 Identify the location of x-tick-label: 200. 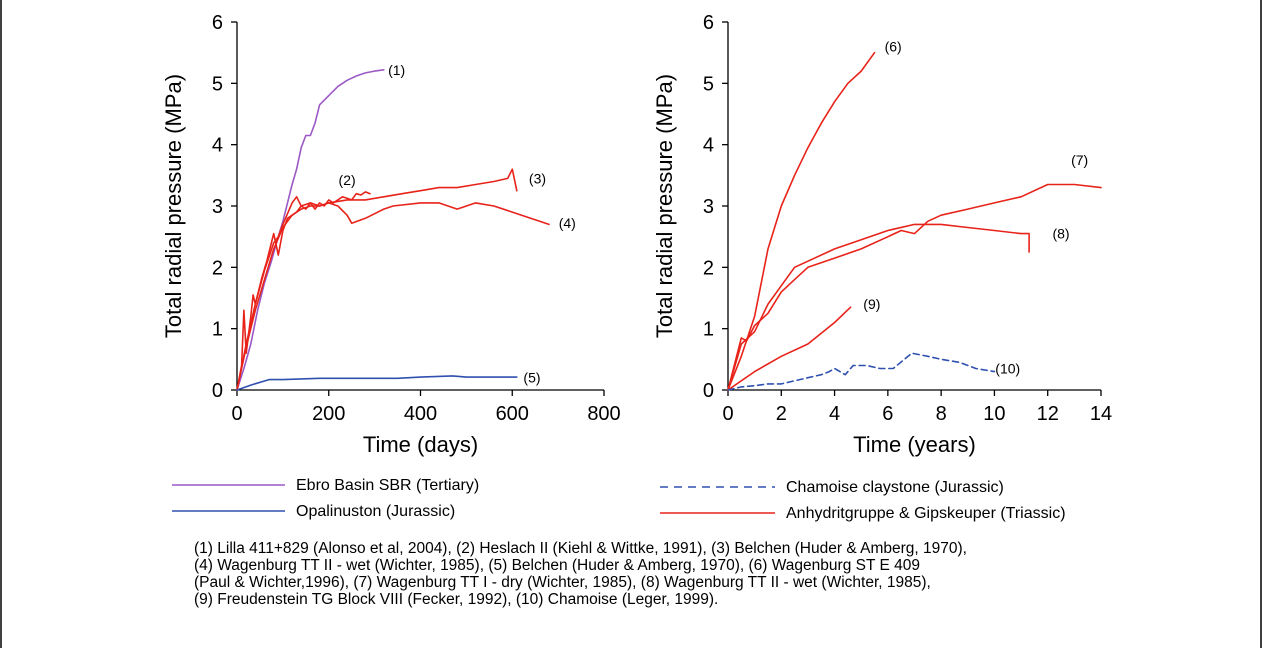
(328, 414).